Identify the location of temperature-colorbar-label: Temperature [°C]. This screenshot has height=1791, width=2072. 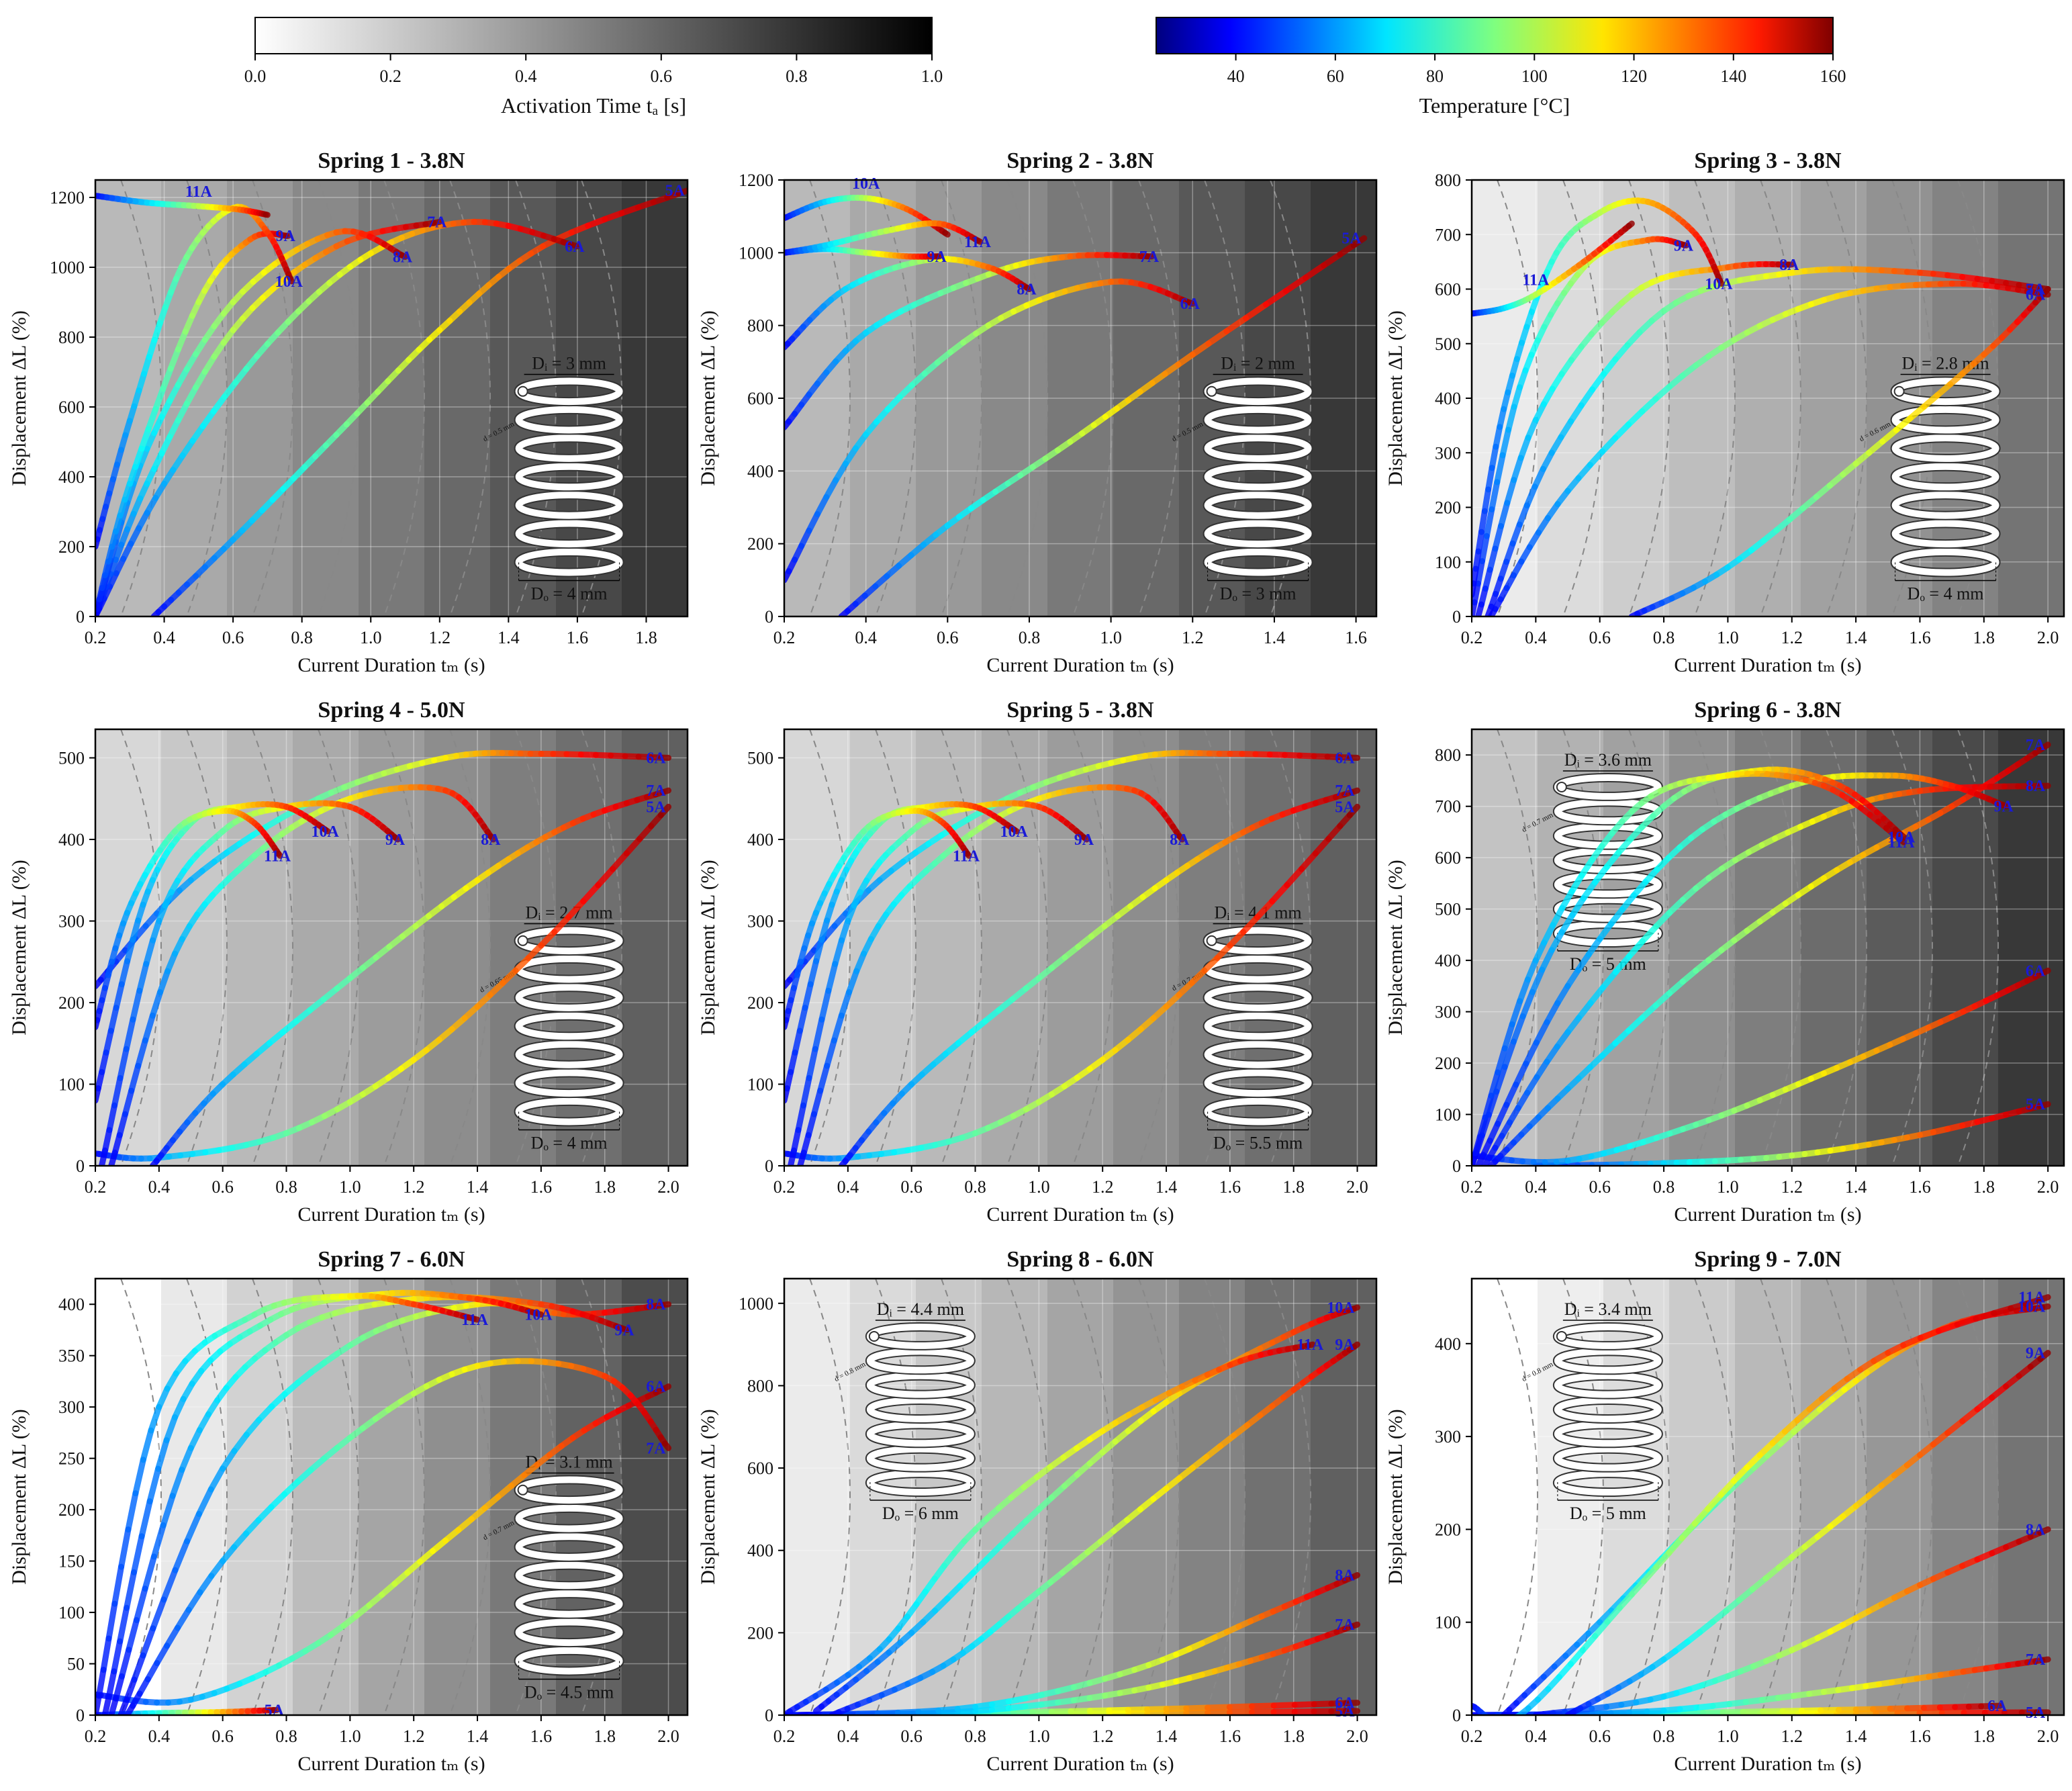
(1494, 105).